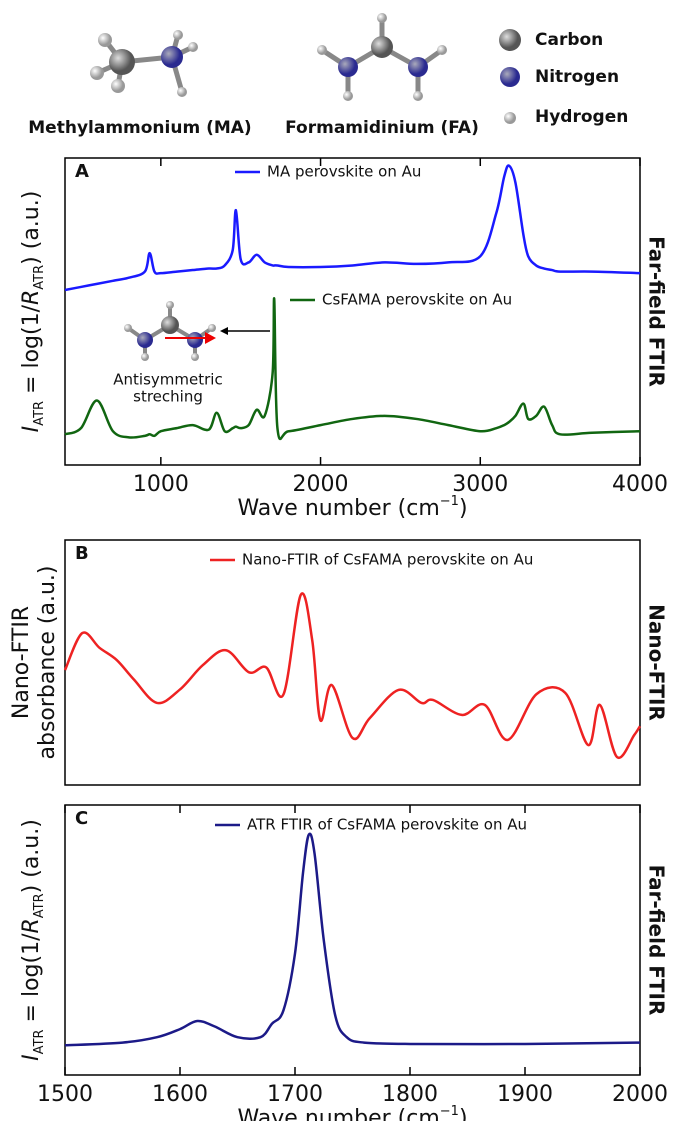  I want to click on atom-hydrogen, so click(510, 118).